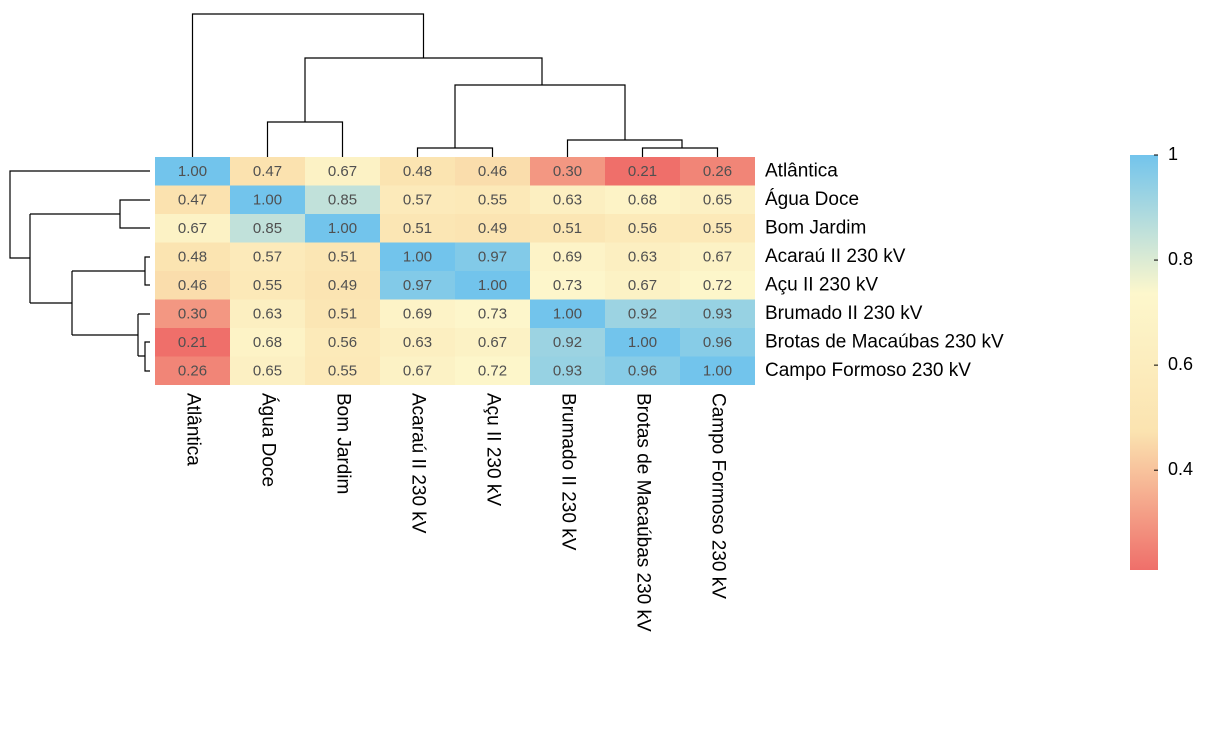  What do you see at coordinates (801, 170) in the screenshot?
I see `row-label: Atlântica` at bounding box center [801, 170].